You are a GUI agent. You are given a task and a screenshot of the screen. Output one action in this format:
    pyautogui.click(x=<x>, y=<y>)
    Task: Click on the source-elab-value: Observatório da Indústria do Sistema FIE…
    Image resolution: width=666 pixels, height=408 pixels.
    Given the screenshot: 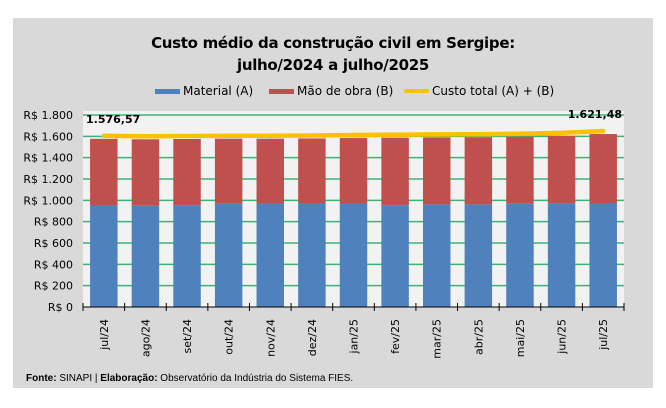 What is the action you would take?
    pyautogui.click(x=255, y=378)
    